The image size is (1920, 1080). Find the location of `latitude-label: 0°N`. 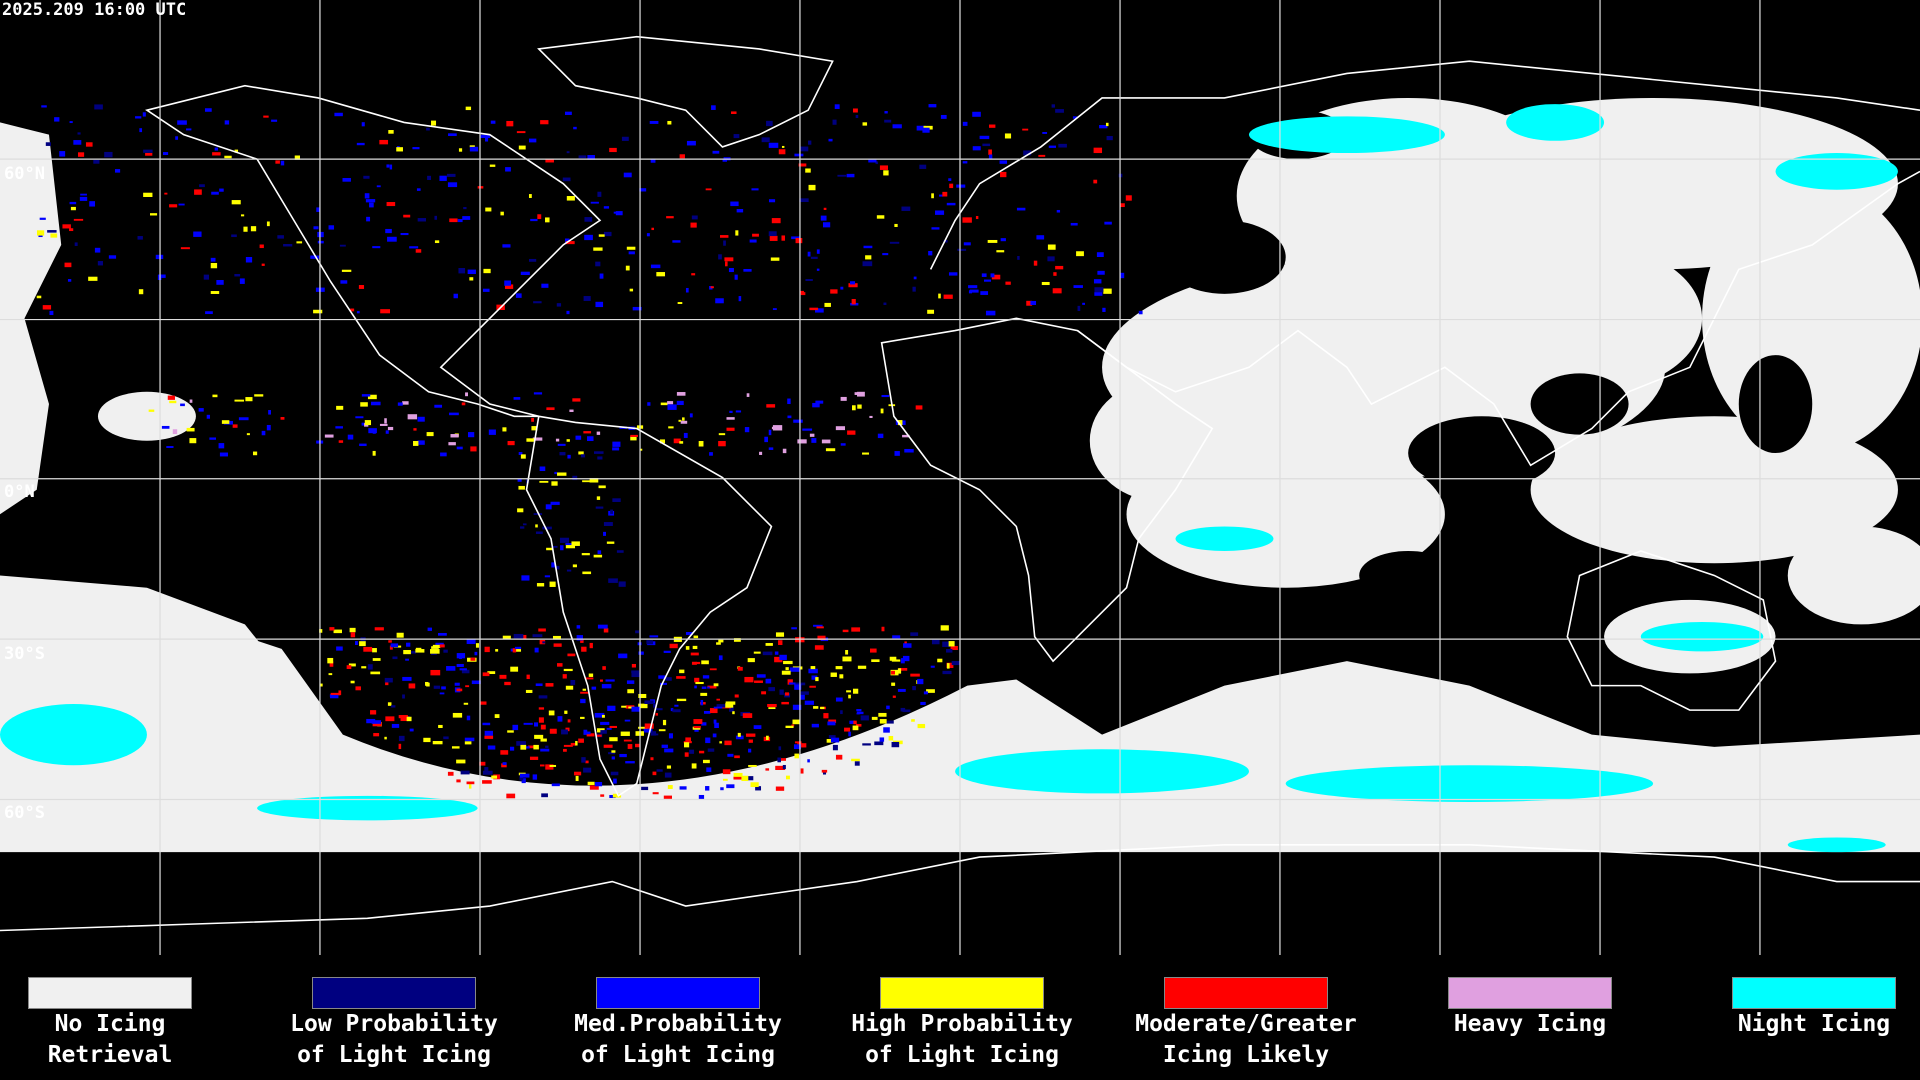

latitude-label: 0°N is located at coordinates (19, 492).